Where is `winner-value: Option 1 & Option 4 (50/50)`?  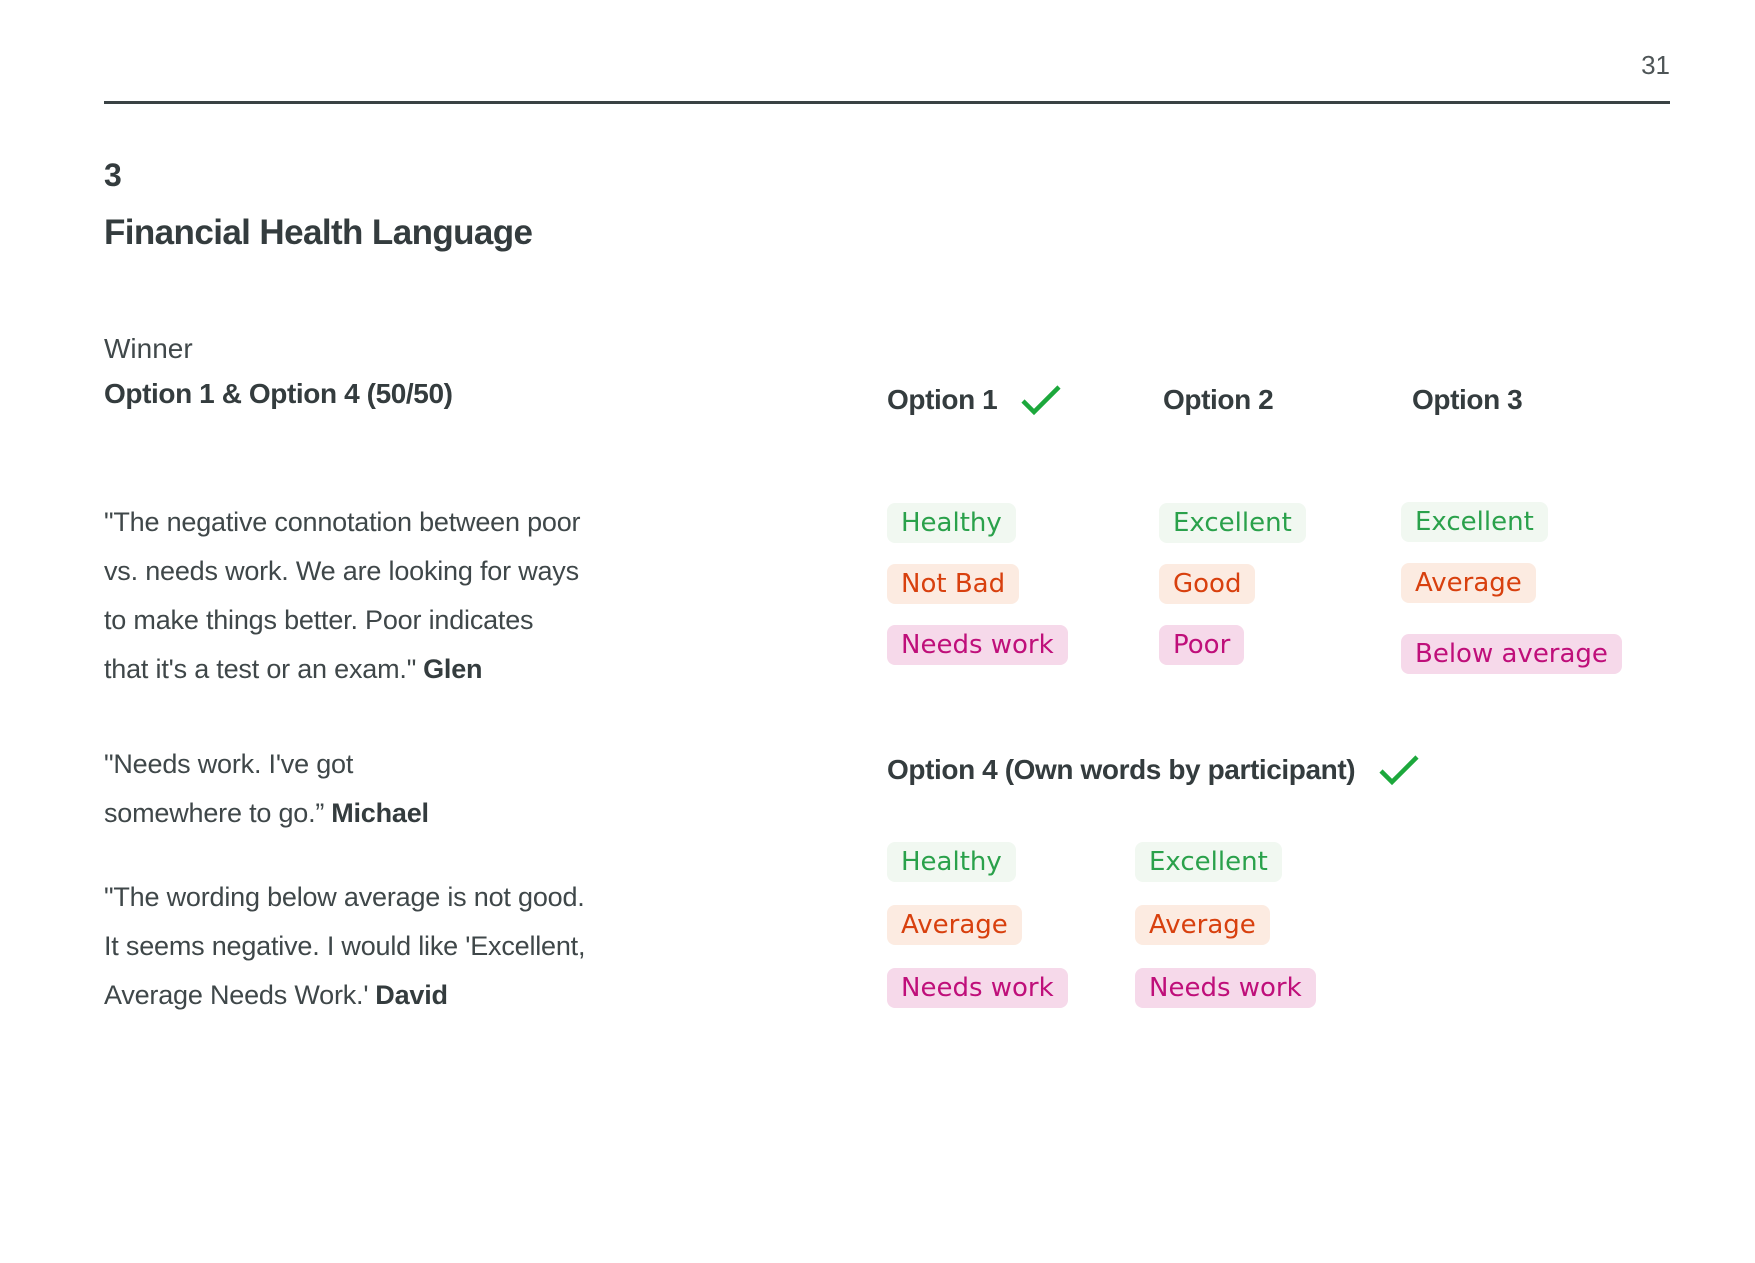 winner-value: Option 1 & Option 4 (50/50) is located at coordinates (278, 393).